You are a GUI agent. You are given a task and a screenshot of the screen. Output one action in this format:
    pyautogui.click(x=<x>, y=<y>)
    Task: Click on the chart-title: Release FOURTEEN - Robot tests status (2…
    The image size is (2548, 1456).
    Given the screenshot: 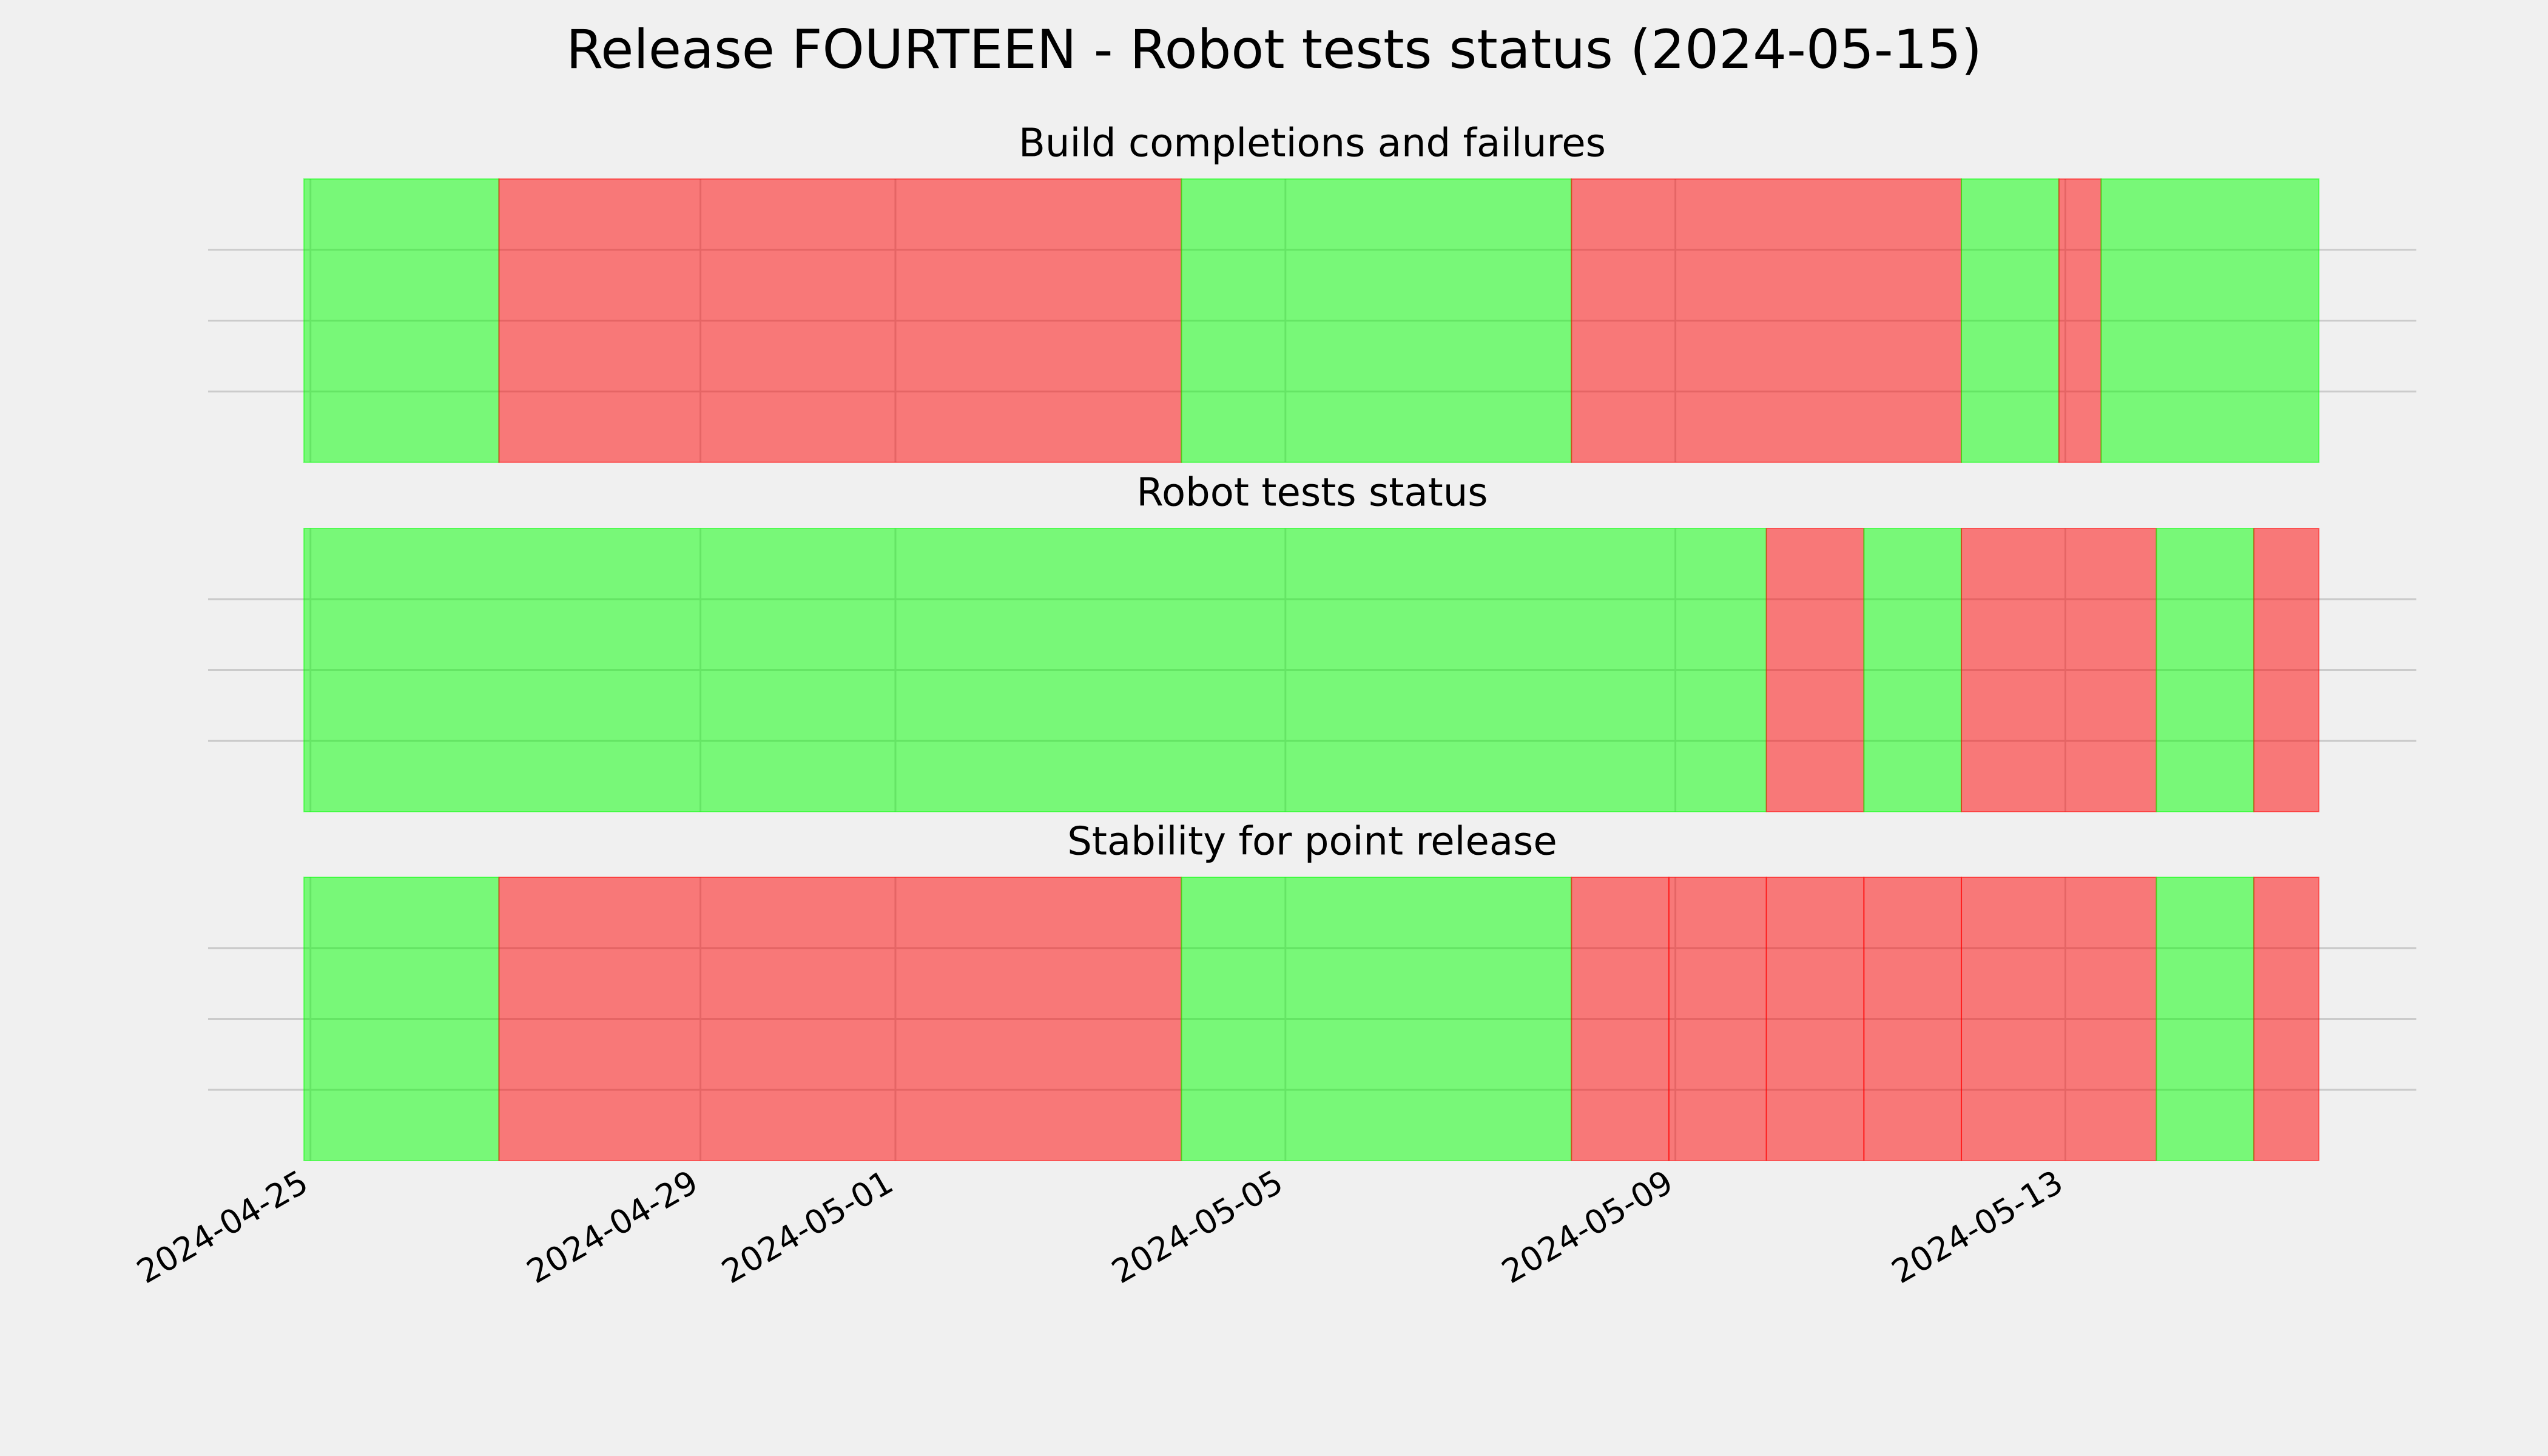 What is the action you would take?
    pyautogui.click(x=1274, y=49)
    